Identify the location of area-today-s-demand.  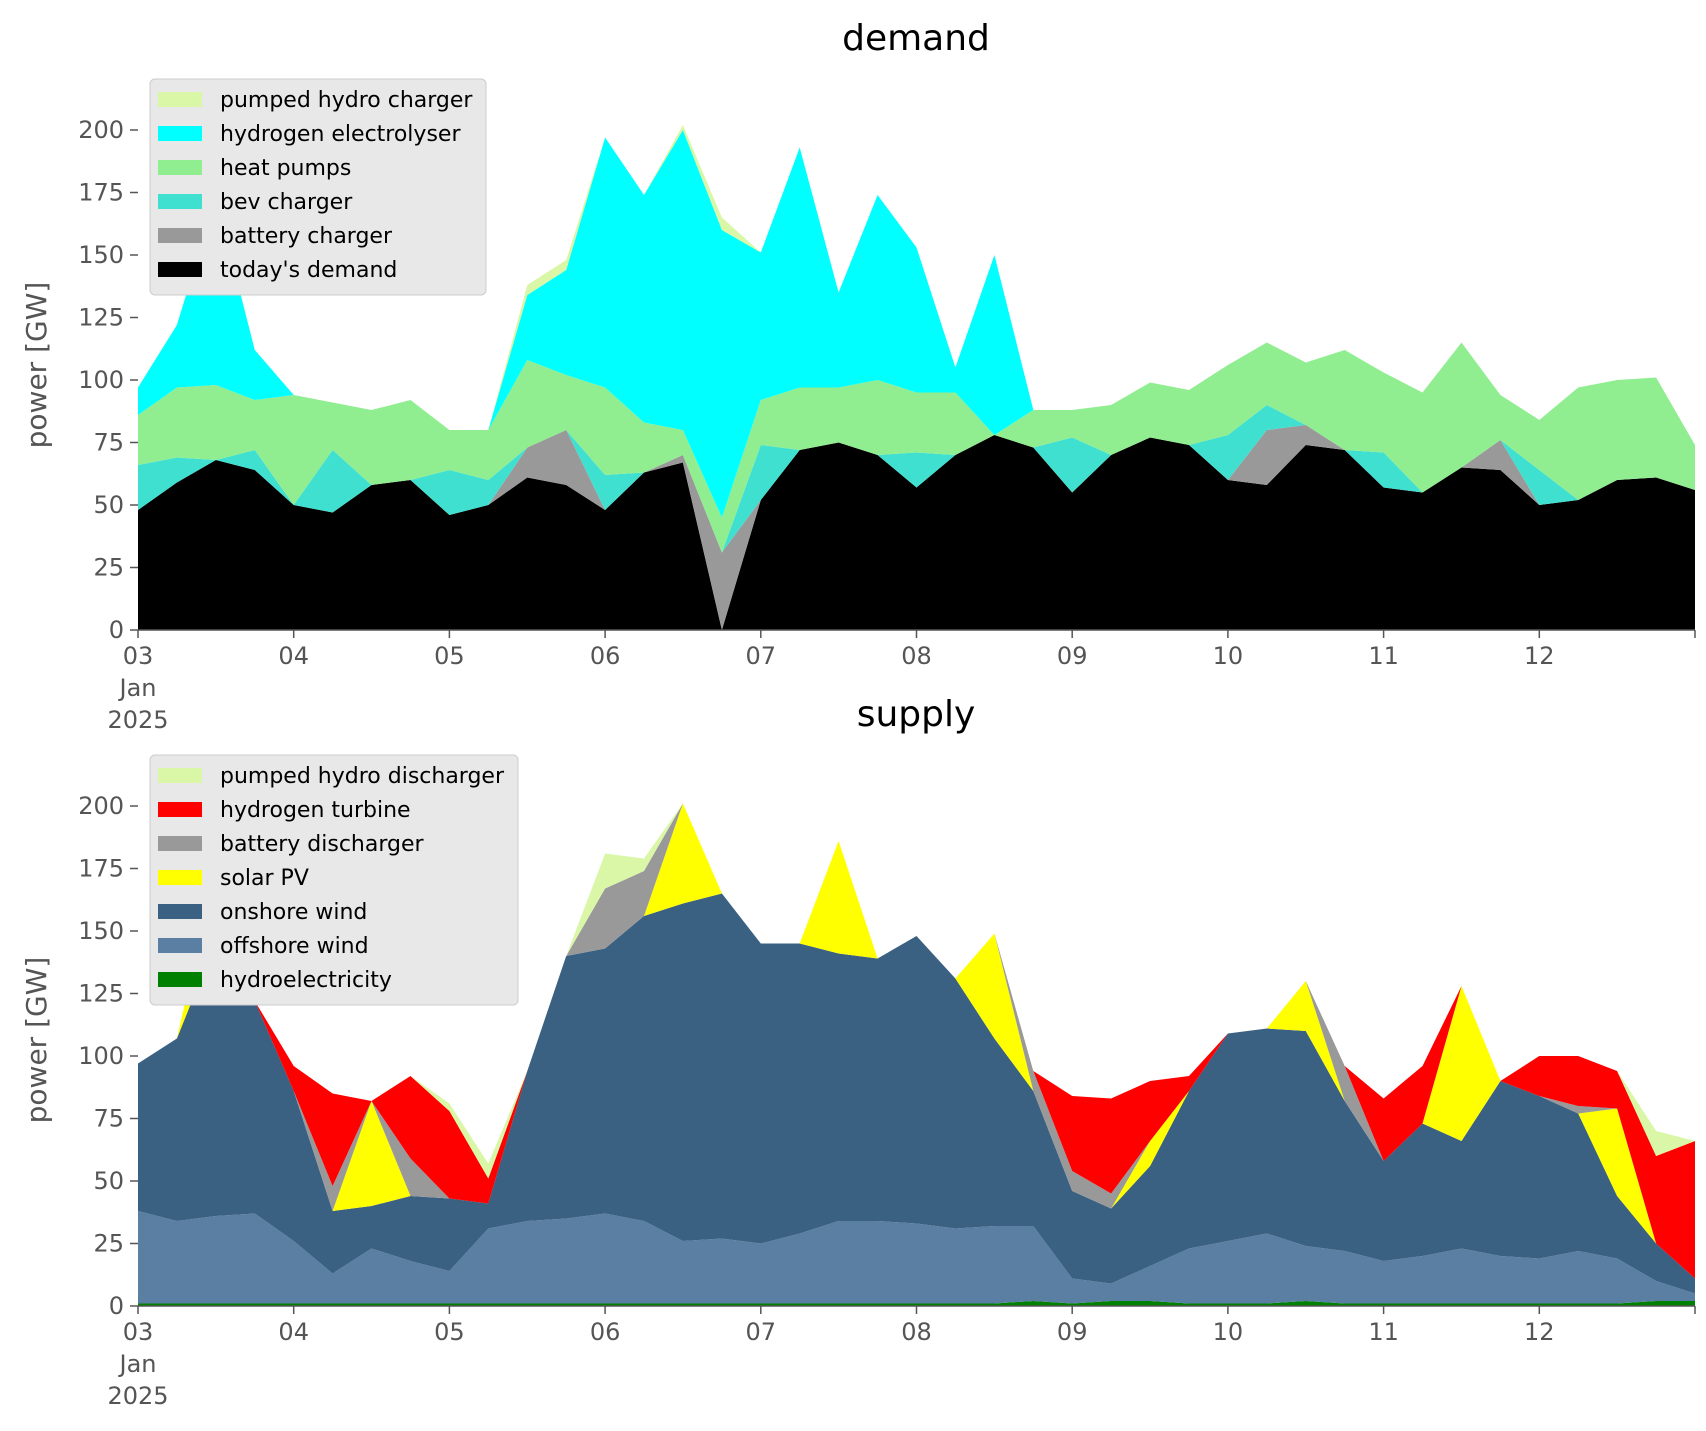
(916, 532).